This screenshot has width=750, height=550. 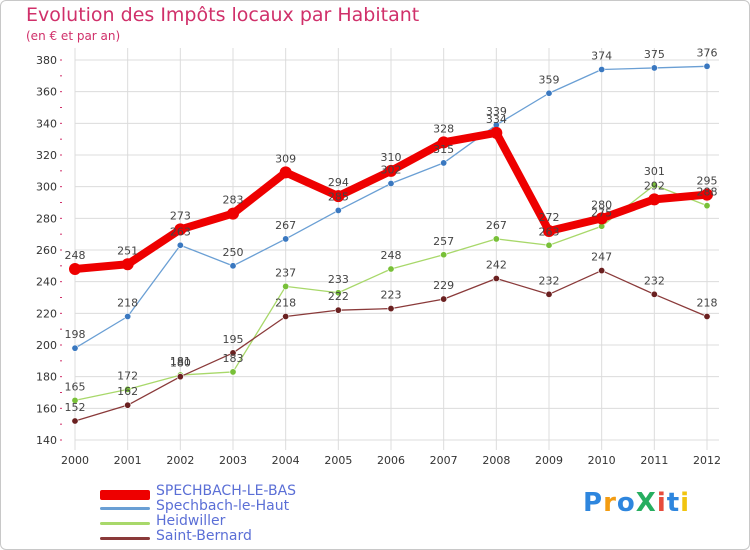 I want to click on legend-label: Spechbach-le-Haut, so click(x=223, y=506).